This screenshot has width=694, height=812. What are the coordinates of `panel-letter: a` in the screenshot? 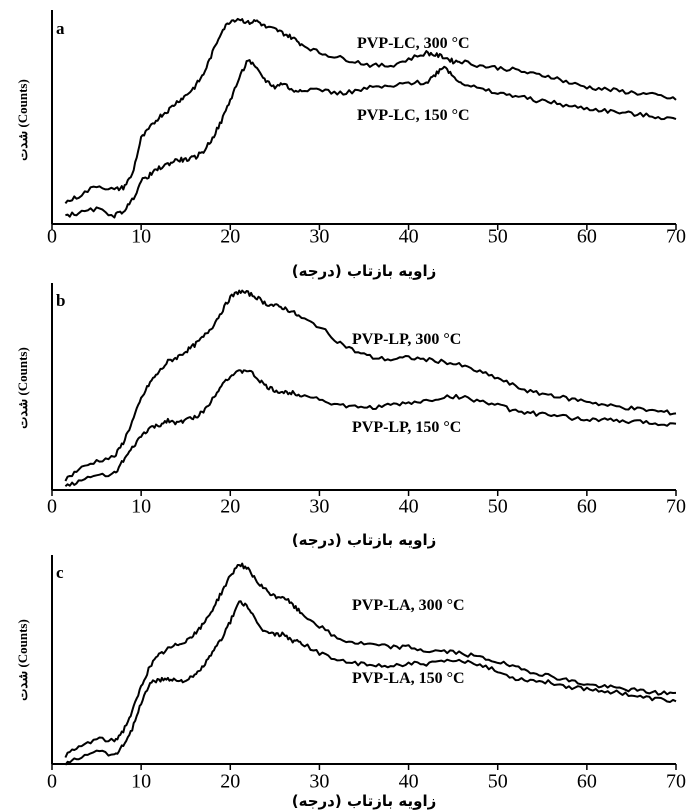 It's located at (60, 28).